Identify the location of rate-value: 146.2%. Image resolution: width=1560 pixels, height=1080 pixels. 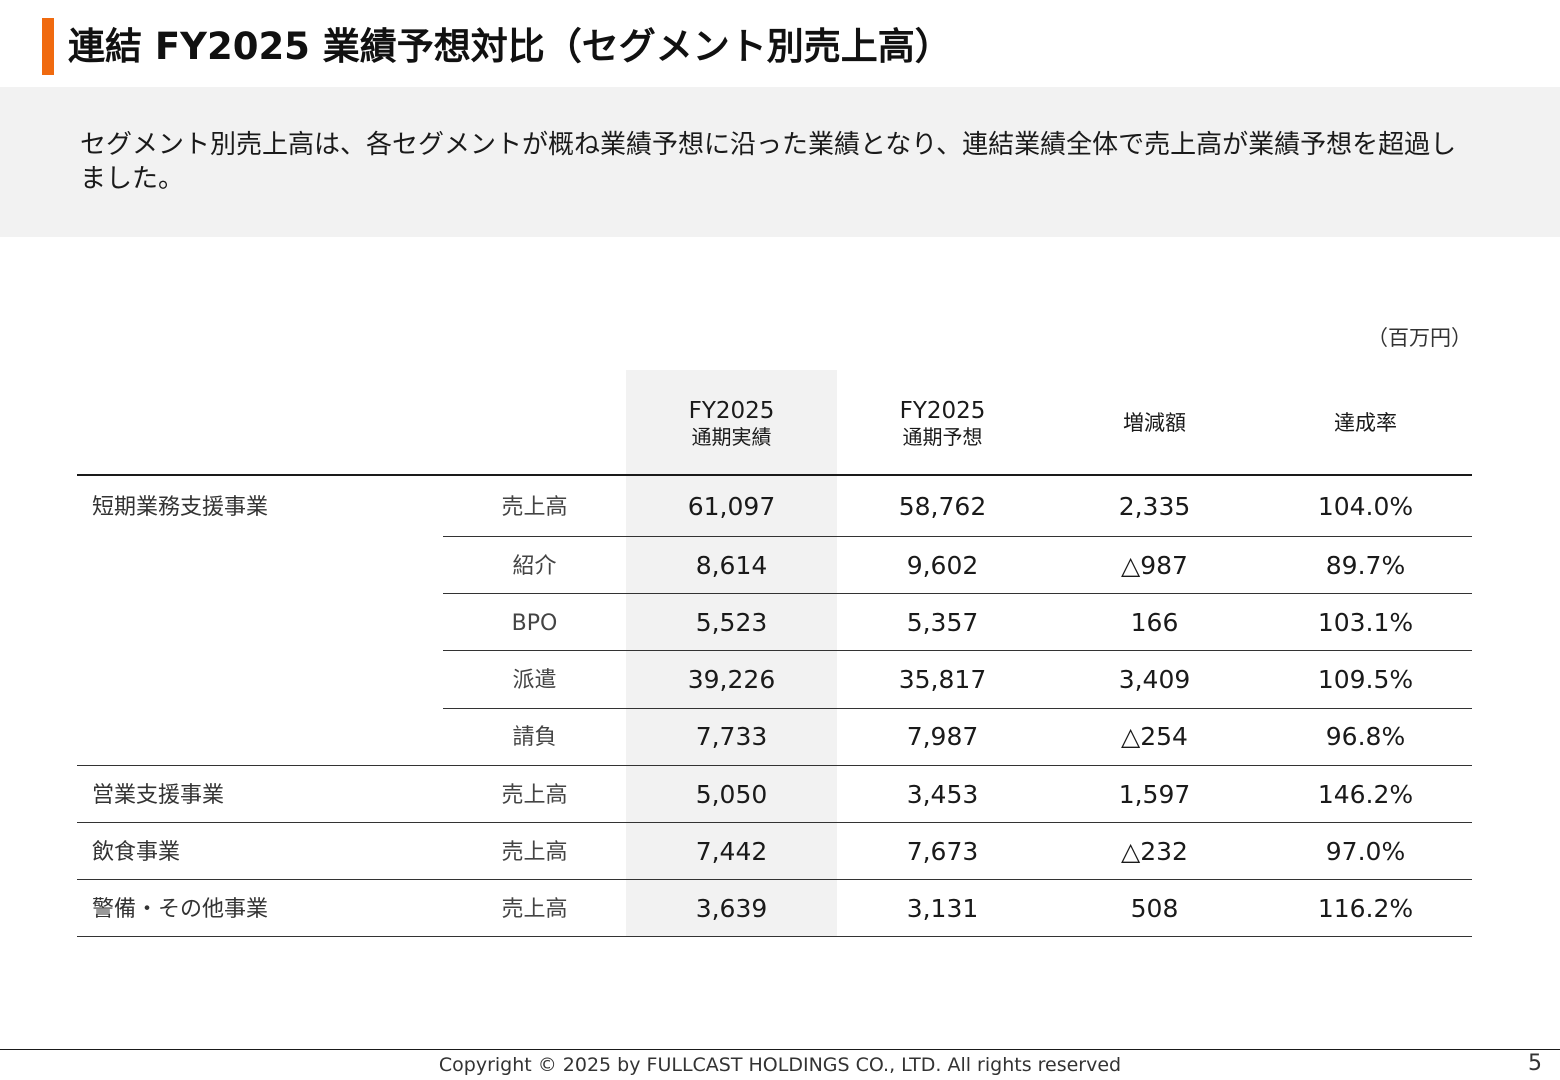
(1365, 794).